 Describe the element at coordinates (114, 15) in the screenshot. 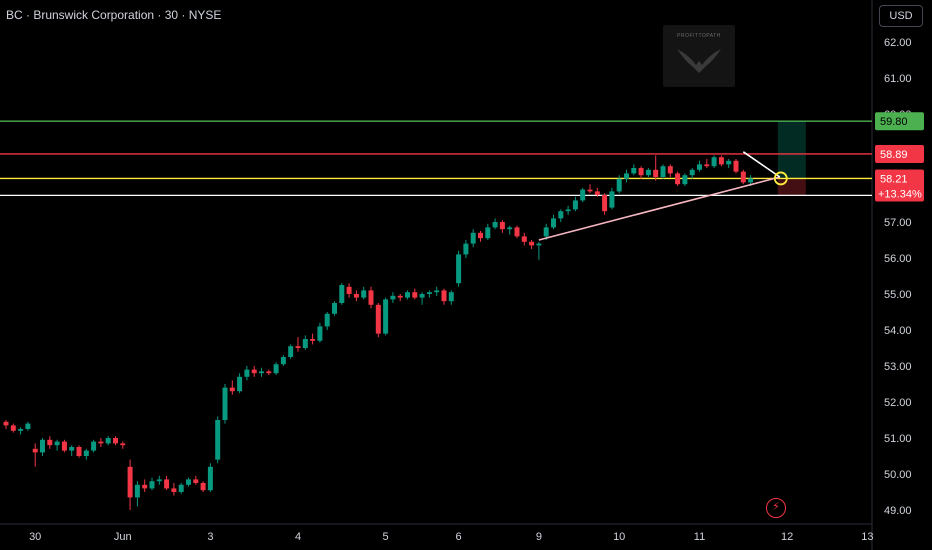

I see `symbol-title: BC · Brunswick Corporation · 30 · NYSE` at that location.